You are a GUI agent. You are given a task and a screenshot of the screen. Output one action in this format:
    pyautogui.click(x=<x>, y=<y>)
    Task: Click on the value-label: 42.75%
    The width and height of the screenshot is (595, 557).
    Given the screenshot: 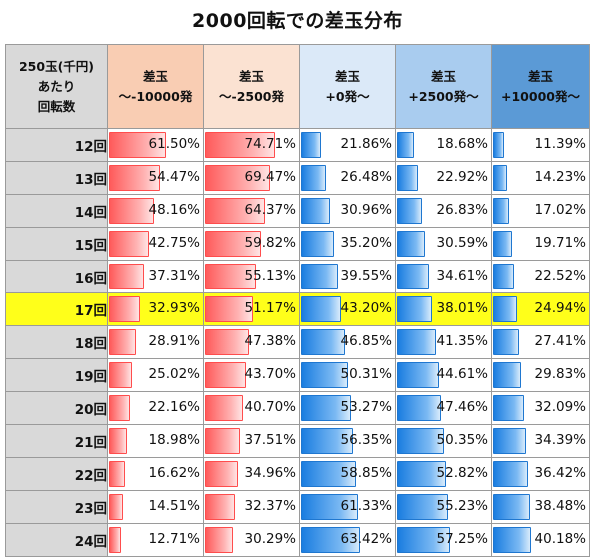 What is the action you would take?
    pyautogui.click(x=174, y=242)
    